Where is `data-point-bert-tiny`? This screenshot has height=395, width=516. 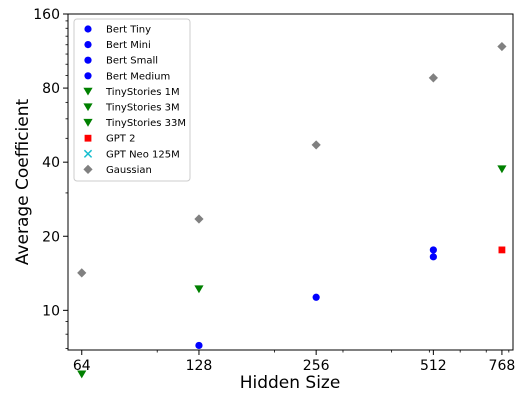 data-point-bert-tiny is located at coordinates (199, 345).